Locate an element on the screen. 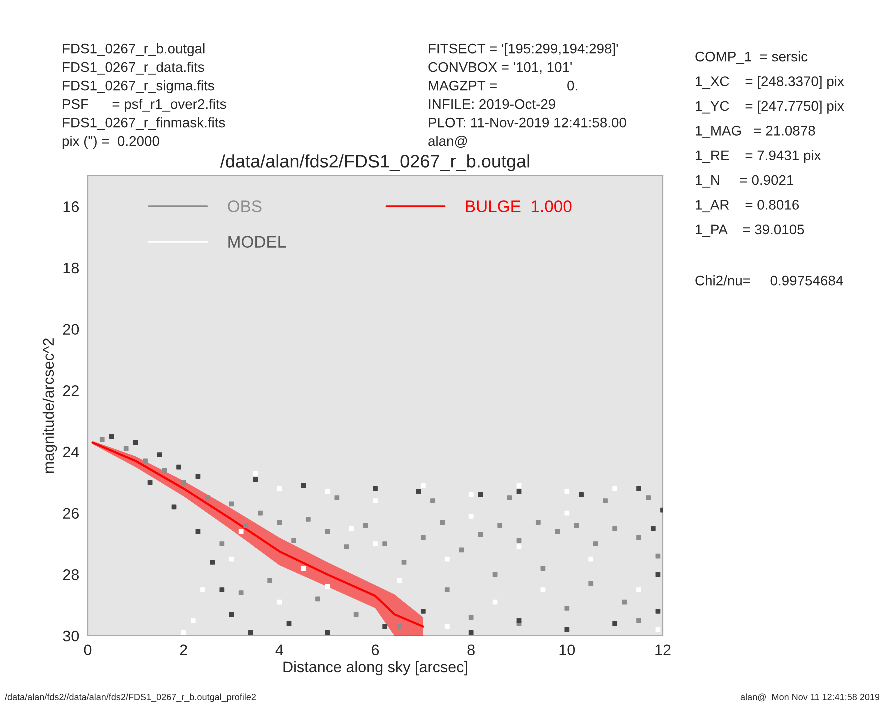 Image resolution: width=885 pixels, height=708 pixels. text: FITSECT = '[195:299,194:298]' is located at coordinates (523, 50).